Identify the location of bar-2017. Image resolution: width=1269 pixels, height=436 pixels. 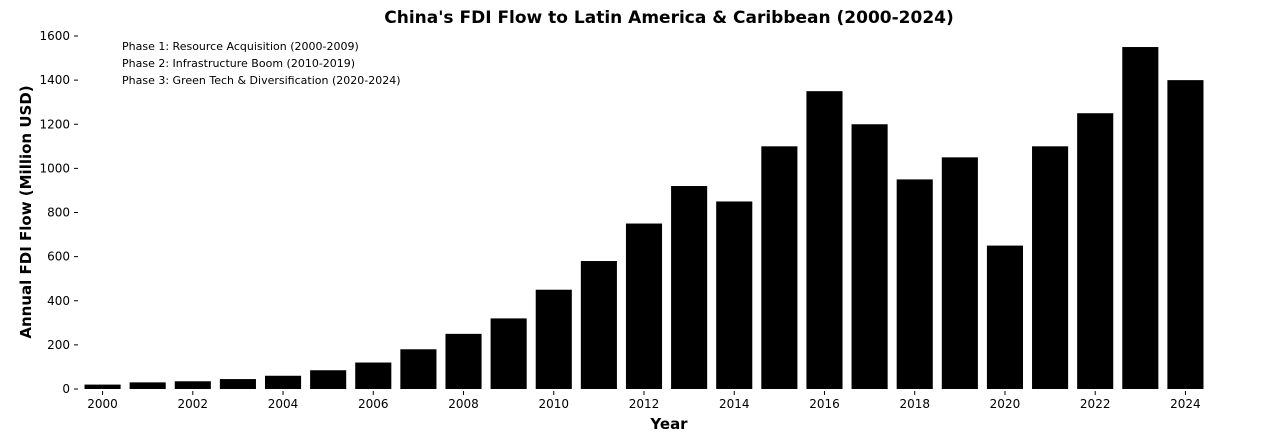
(869, 256).